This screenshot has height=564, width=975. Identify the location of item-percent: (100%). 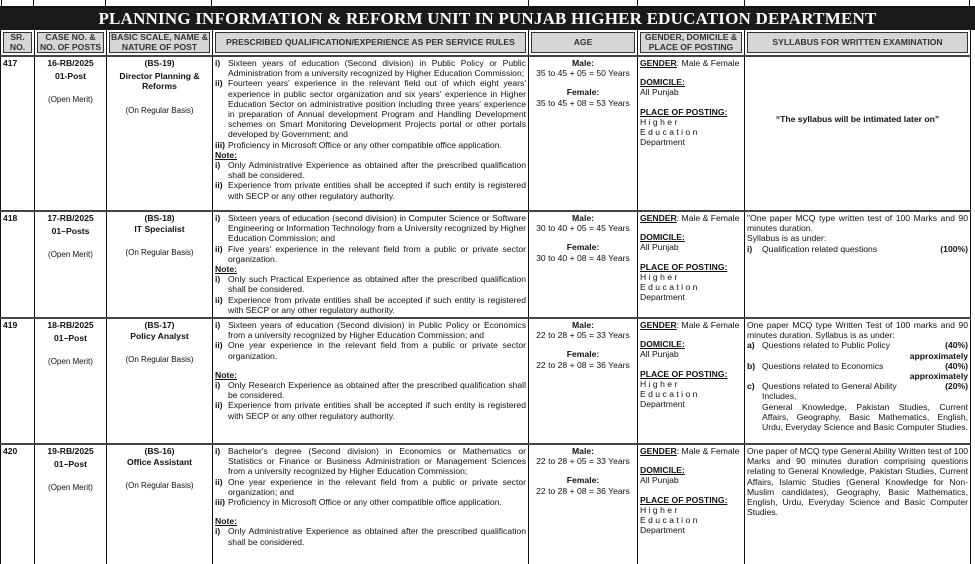
(954, 248).